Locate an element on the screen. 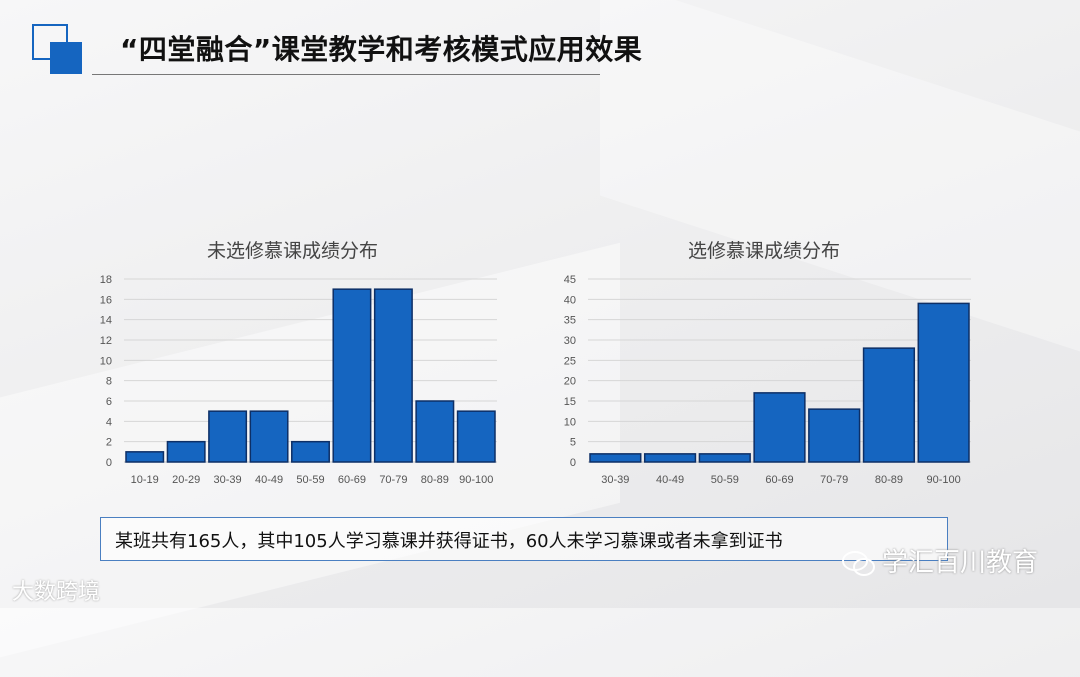  y-tick-label: 8 is located at coordinates (109, 382).